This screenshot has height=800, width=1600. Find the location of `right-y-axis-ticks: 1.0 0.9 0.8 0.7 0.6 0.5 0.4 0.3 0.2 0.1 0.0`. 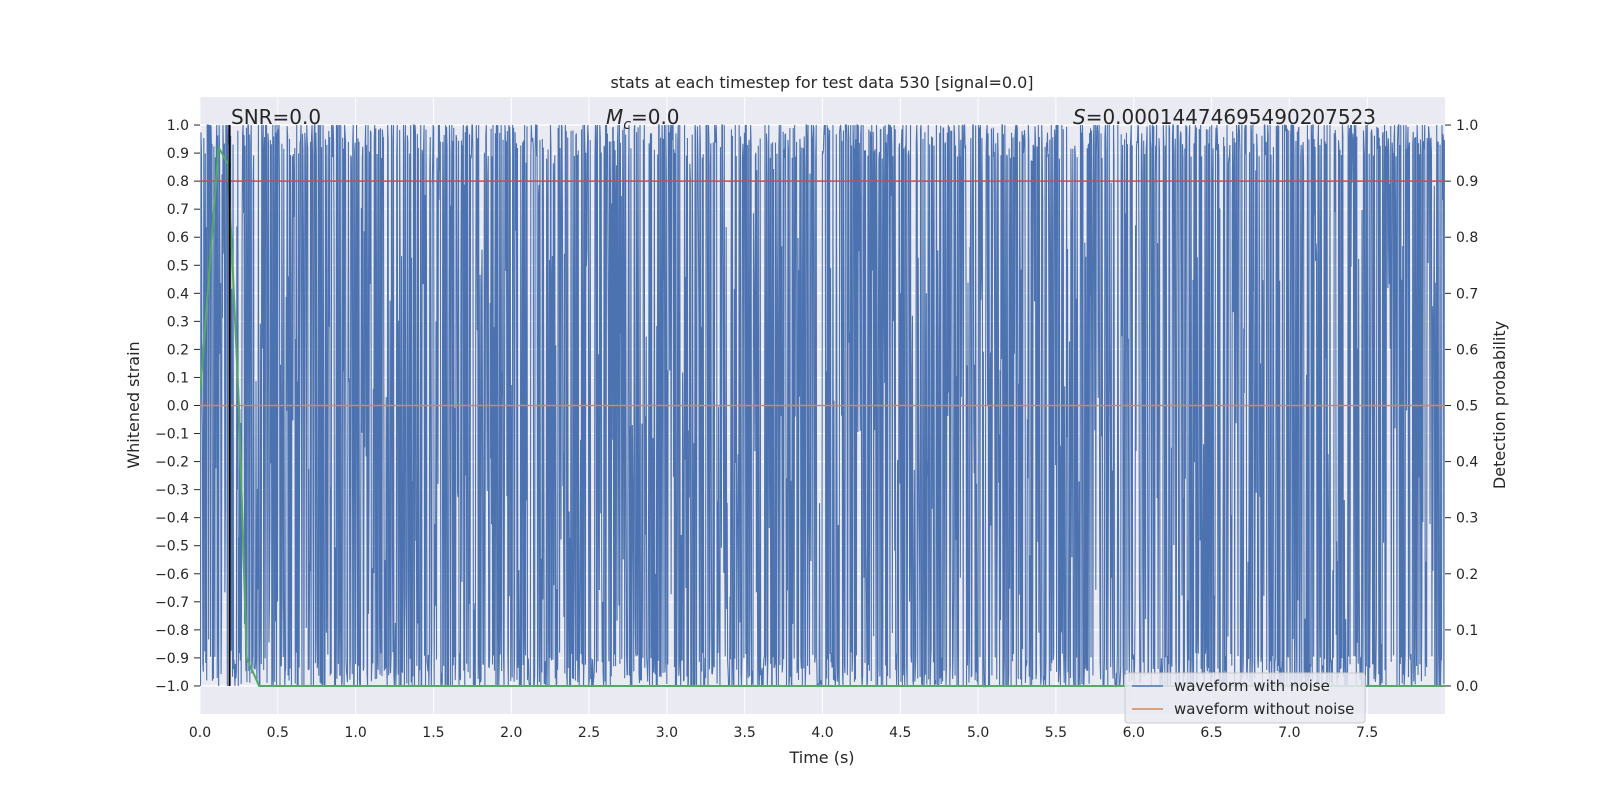

right-y-axis-ticks: 1.0 0.9 0.8 0.7 0.6 0.5 0.4 0.3 0.2 0.1 0.0 is located at coordinates (1461, 406).